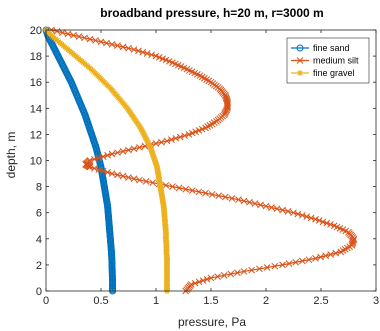 The image size is (380, 331). I want to click on y-tick-label: 18, so click(36, 57).